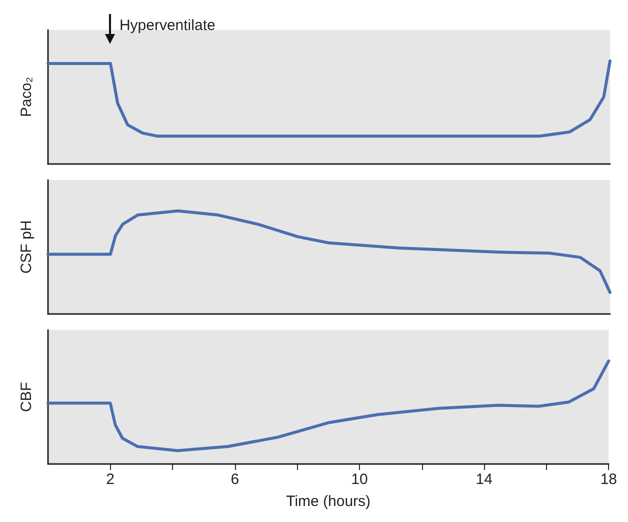 This screenshot has height=522, width=628. What do you see at coordinates (484, 479) in the screenshot?
I see `x-tick-label: 14` at bounding box center [484, 479].